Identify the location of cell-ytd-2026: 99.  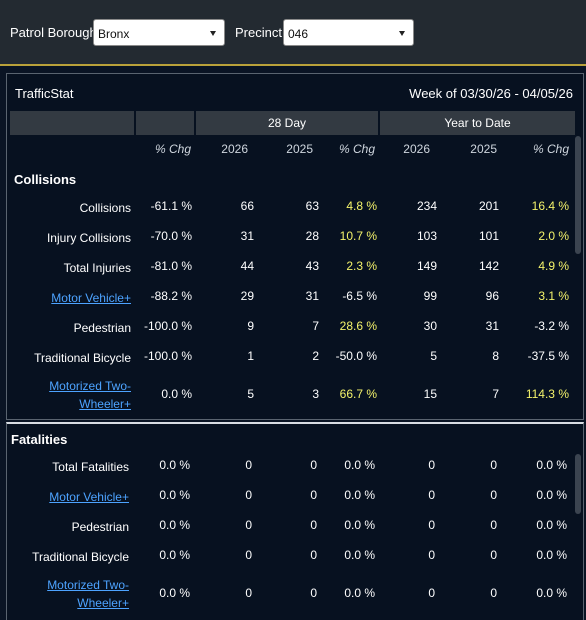
(430, 296).